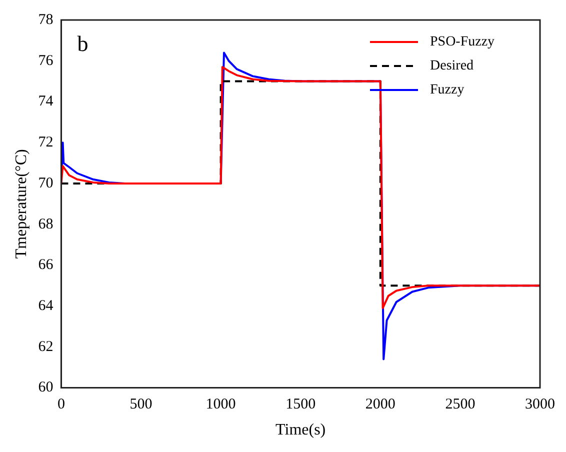 Image resolution: width=566 pixels, height=452 pixels. I want to click on y-tick-label: 70, so click(46, 183).